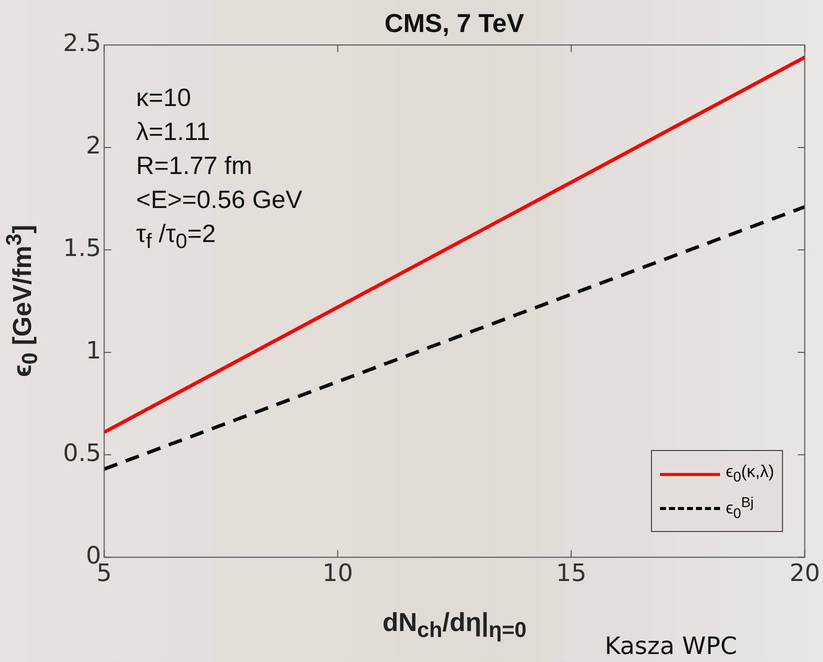 The height and width of the screenshot is (662, 823). What do you see at coordinates (454, 625) in the screenshot?
I see `x-axis-title: dN$_{ch}$/dη|$_{η=0}$` at bounding box center [454, 625].